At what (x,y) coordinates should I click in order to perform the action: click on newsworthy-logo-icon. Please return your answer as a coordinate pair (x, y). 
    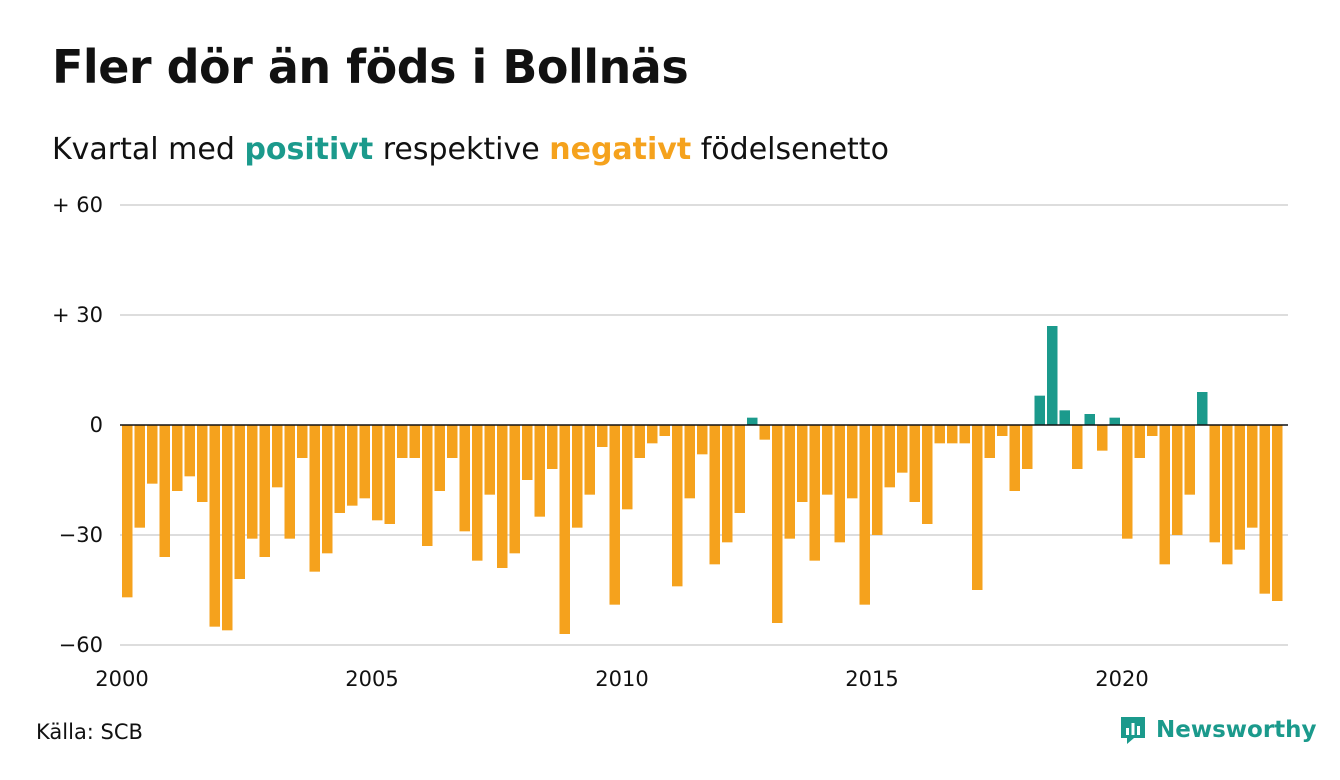
    Looking at the image, I should click on (1133, 730).